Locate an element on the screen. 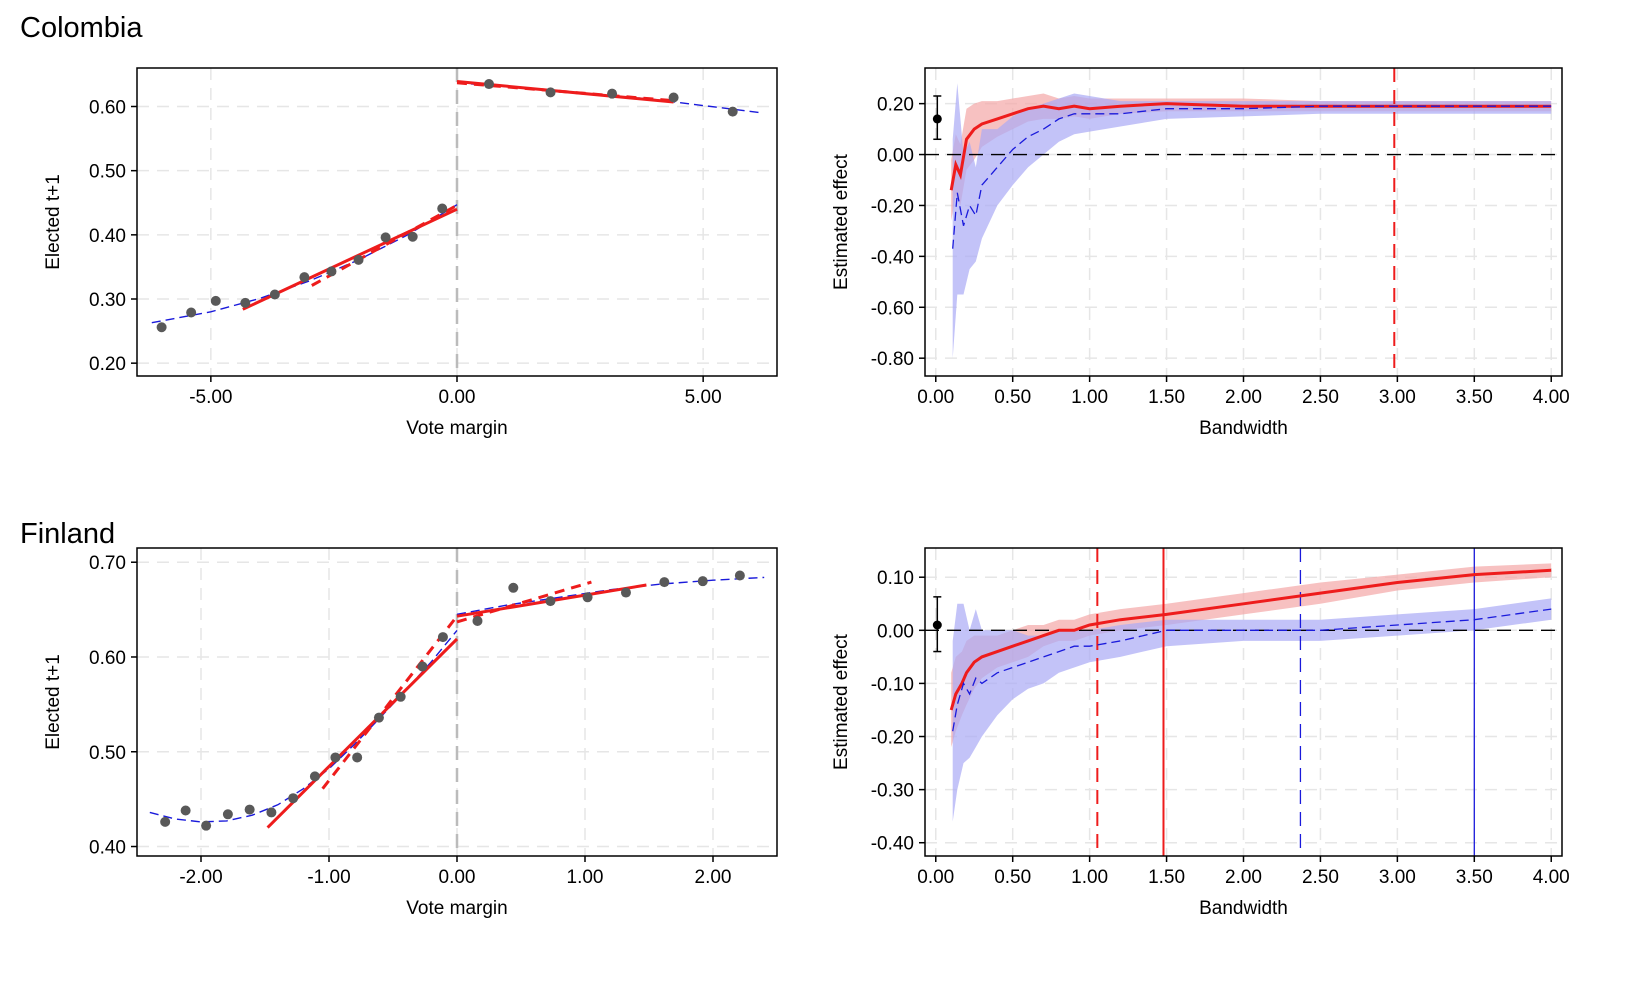 The width and height of the screenshot is (1650, 984). y-axis-title: Estimated effect is located at coordinates (841, 701).